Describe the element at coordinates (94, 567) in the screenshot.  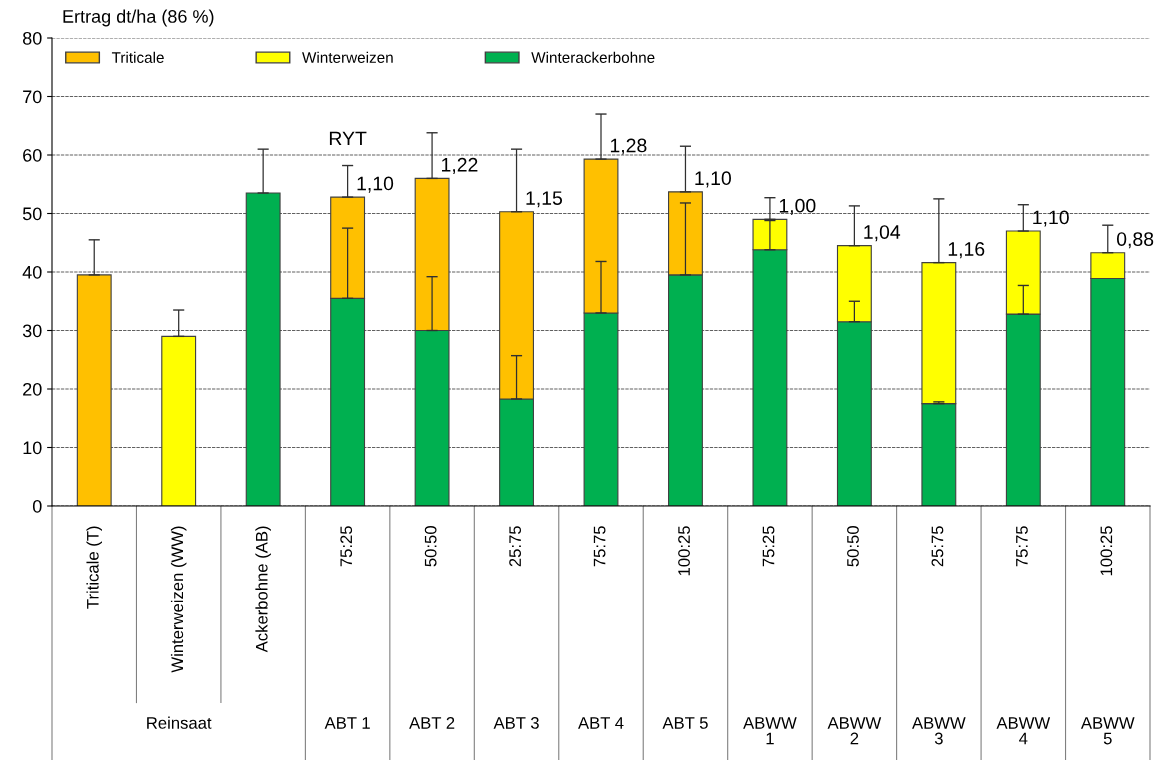
I see `x-tick-label: Triticale (T)` at that location.